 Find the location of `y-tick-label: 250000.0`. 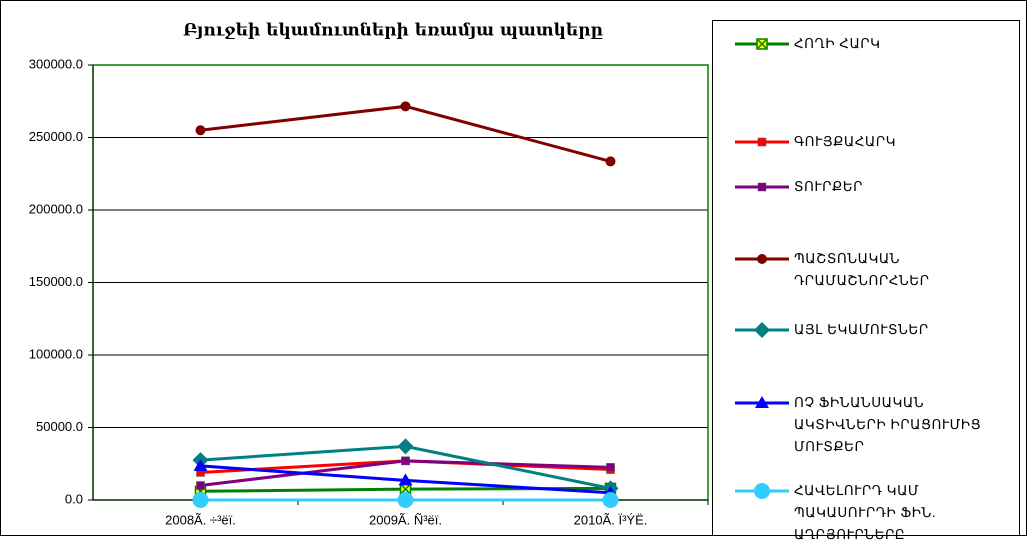

y-tick-label: 250000.0 is located at coordinates (56, 136).